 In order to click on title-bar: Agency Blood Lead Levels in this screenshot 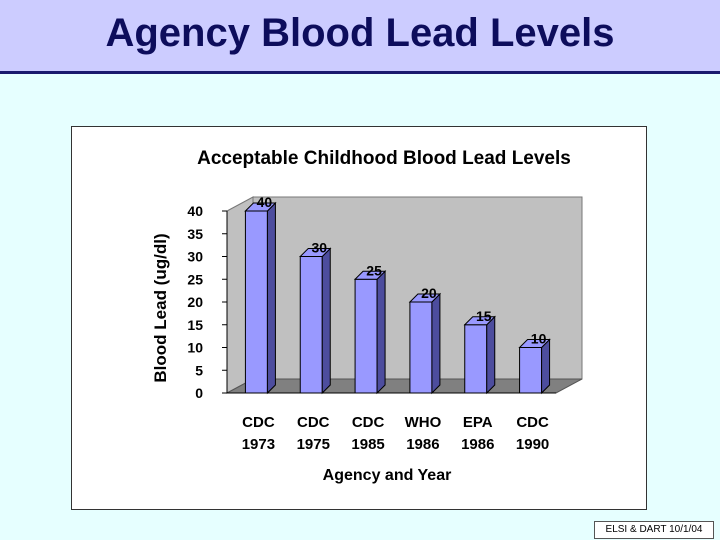, I will do `click(360, 37)`.